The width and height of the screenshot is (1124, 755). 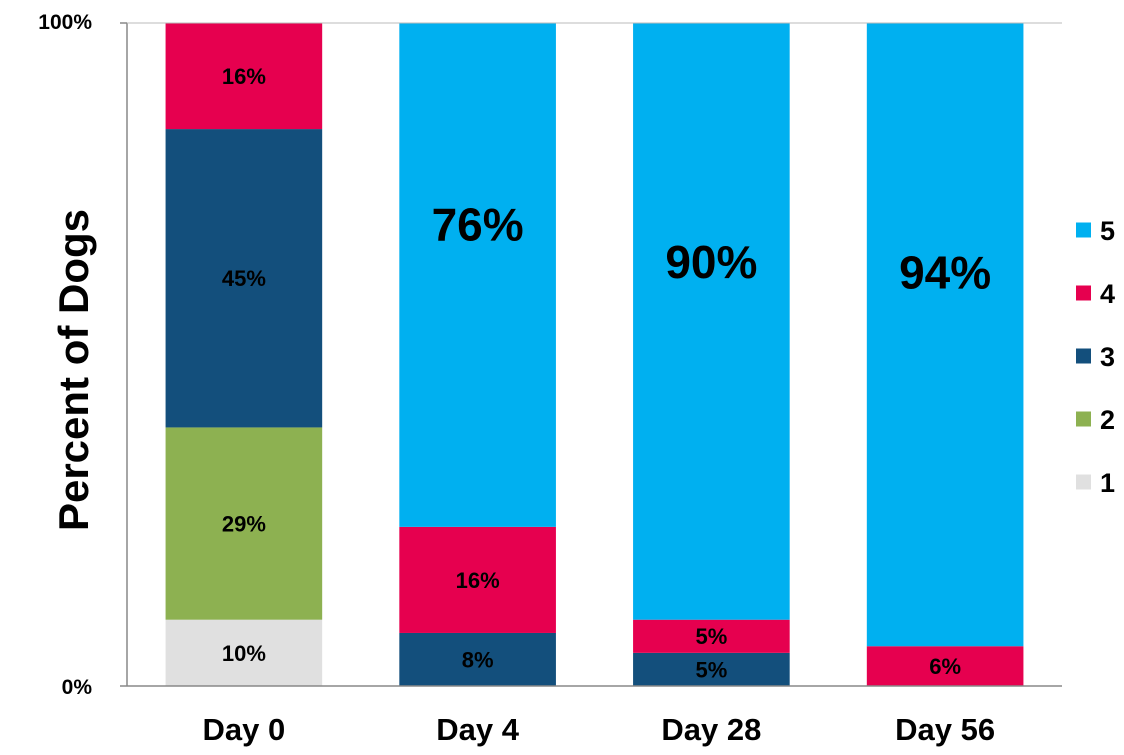 I want to click on x-tick-label-day-4: Day 4, so click(x=477, y=729).